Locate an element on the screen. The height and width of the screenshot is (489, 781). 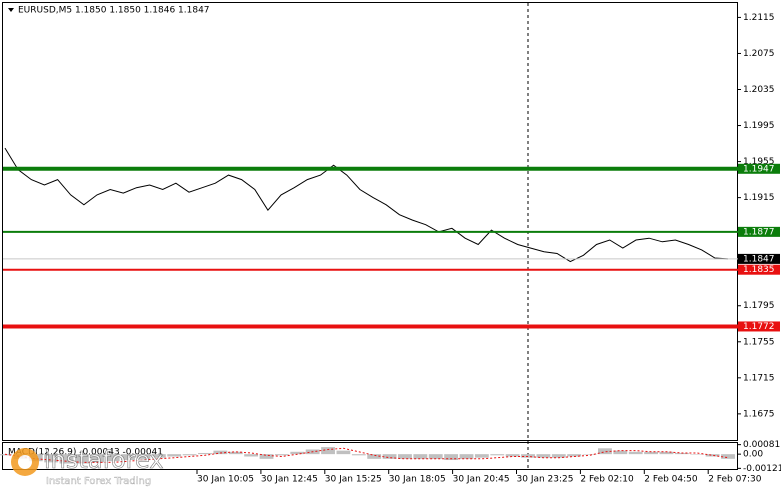
x-tick-label: 30 Jan 23:25 is located at coordinates (545, 480).